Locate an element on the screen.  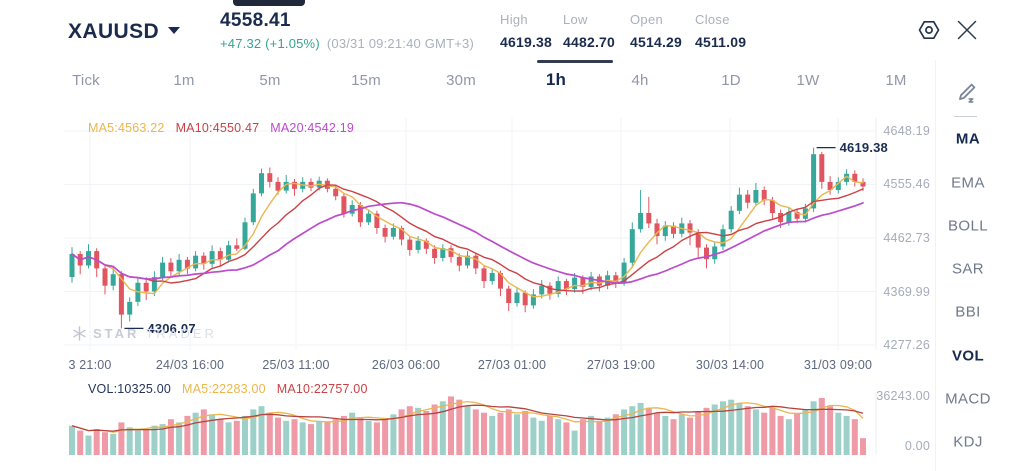
watermark-brand-light: TRADER is located at coordinates (181, 333).